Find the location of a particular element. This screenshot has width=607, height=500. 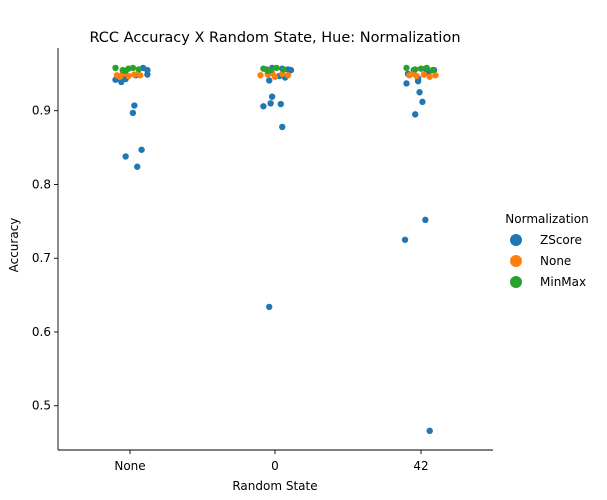

series-minmax is located at coordinates (274, 69).